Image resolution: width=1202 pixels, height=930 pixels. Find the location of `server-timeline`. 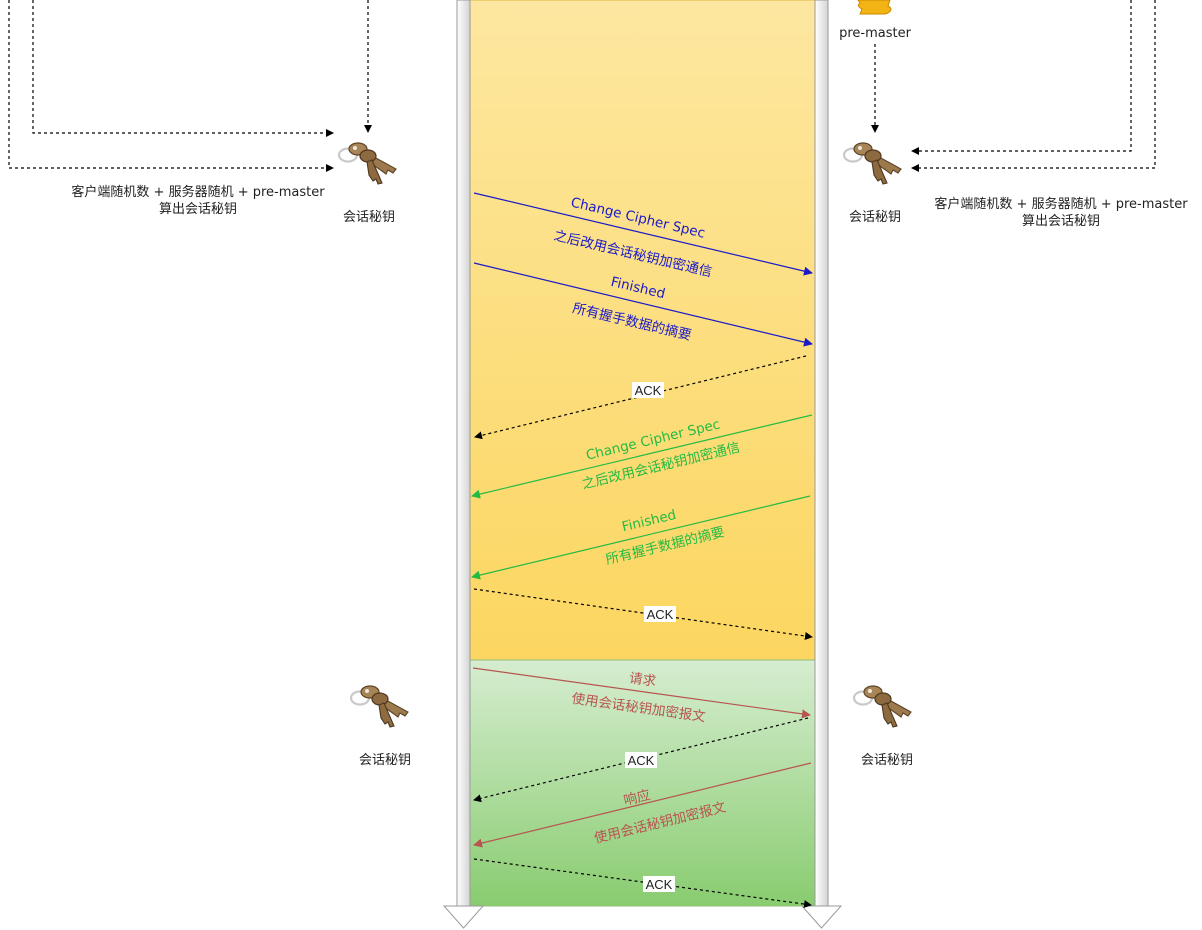

server-timeline is located at coordinates (821, 464).